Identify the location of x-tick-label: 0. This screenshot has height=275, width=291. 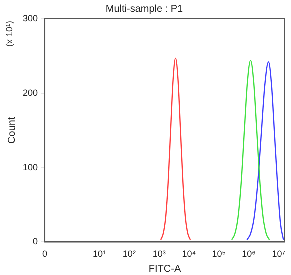
(45, 254).